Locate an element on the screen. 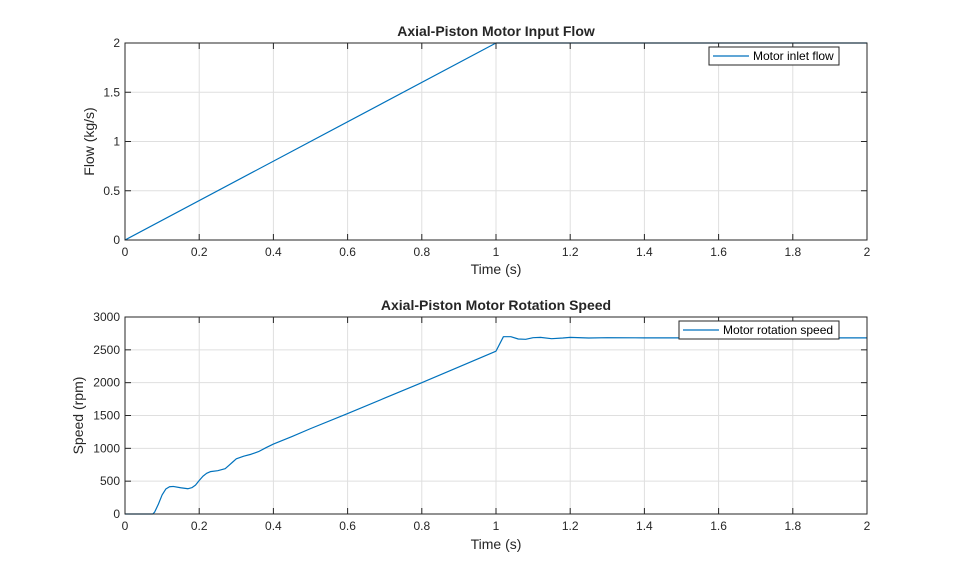  chart-1-x-tick-label: 1.6 is located at coordinates (718, 252).